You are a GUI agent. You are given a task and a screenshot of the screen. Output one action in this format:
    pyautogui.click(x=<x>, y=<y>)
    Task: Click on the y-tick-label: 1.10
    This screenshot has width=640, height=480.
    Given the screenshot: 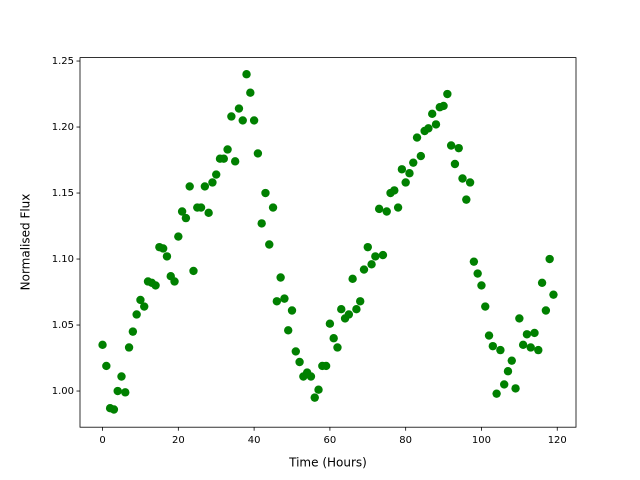 What is the action you would take?
    pyautogui.click(x=63, y=259)
    